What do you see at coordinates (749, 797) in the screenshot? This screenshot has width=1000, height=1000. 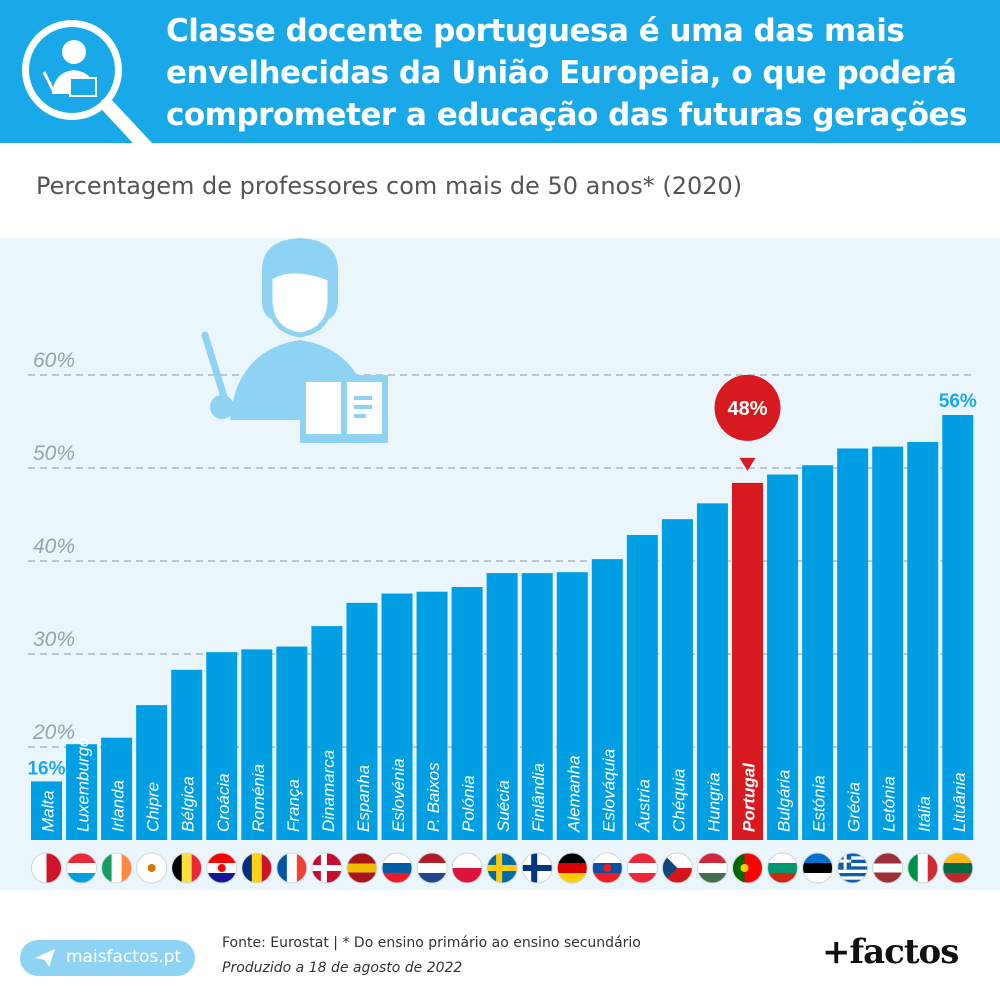 I see `category-label: Portugal` at bounding box center [749, 797].